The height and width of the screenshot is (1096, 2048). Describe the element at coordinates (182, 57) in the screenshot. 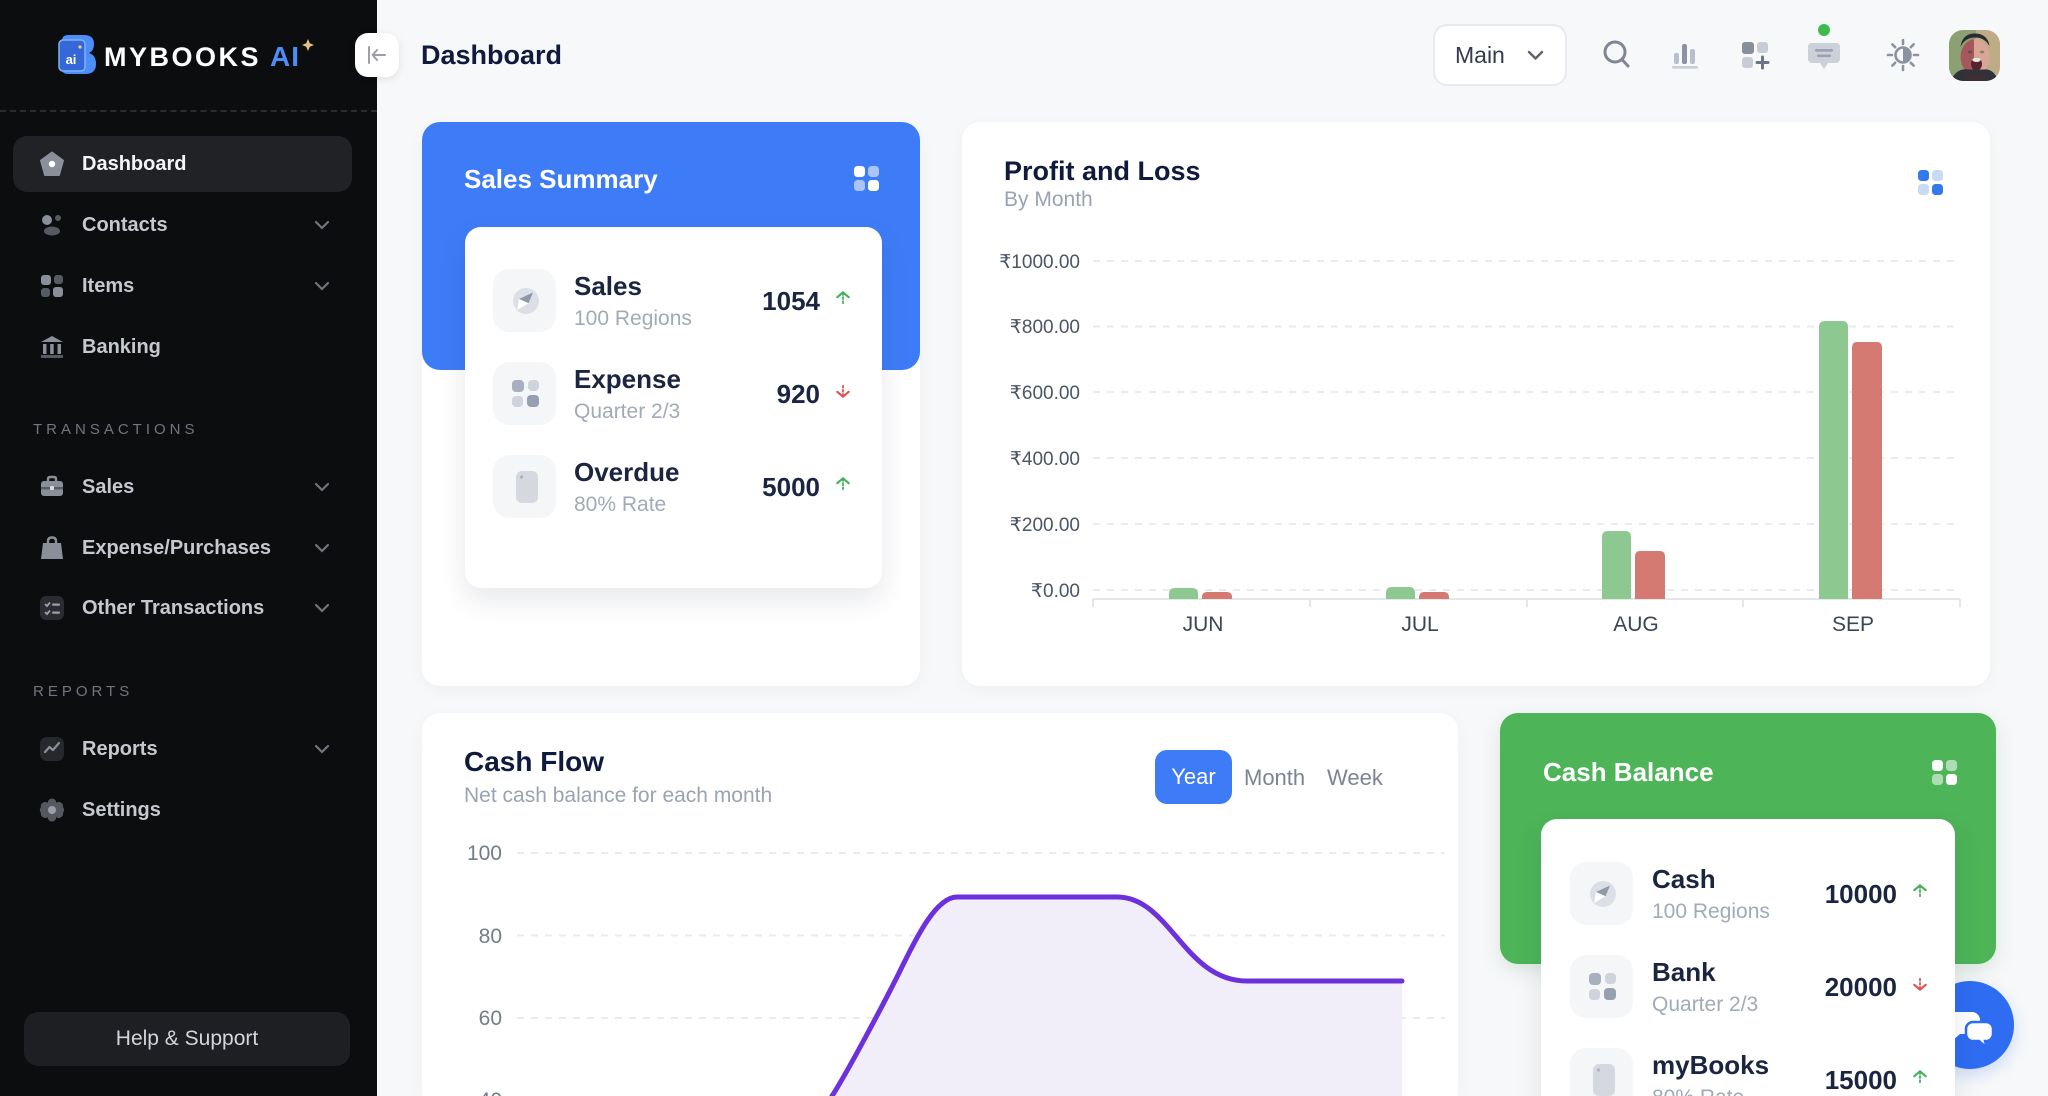

I see `svg-text: MYBOOKS` at that location.